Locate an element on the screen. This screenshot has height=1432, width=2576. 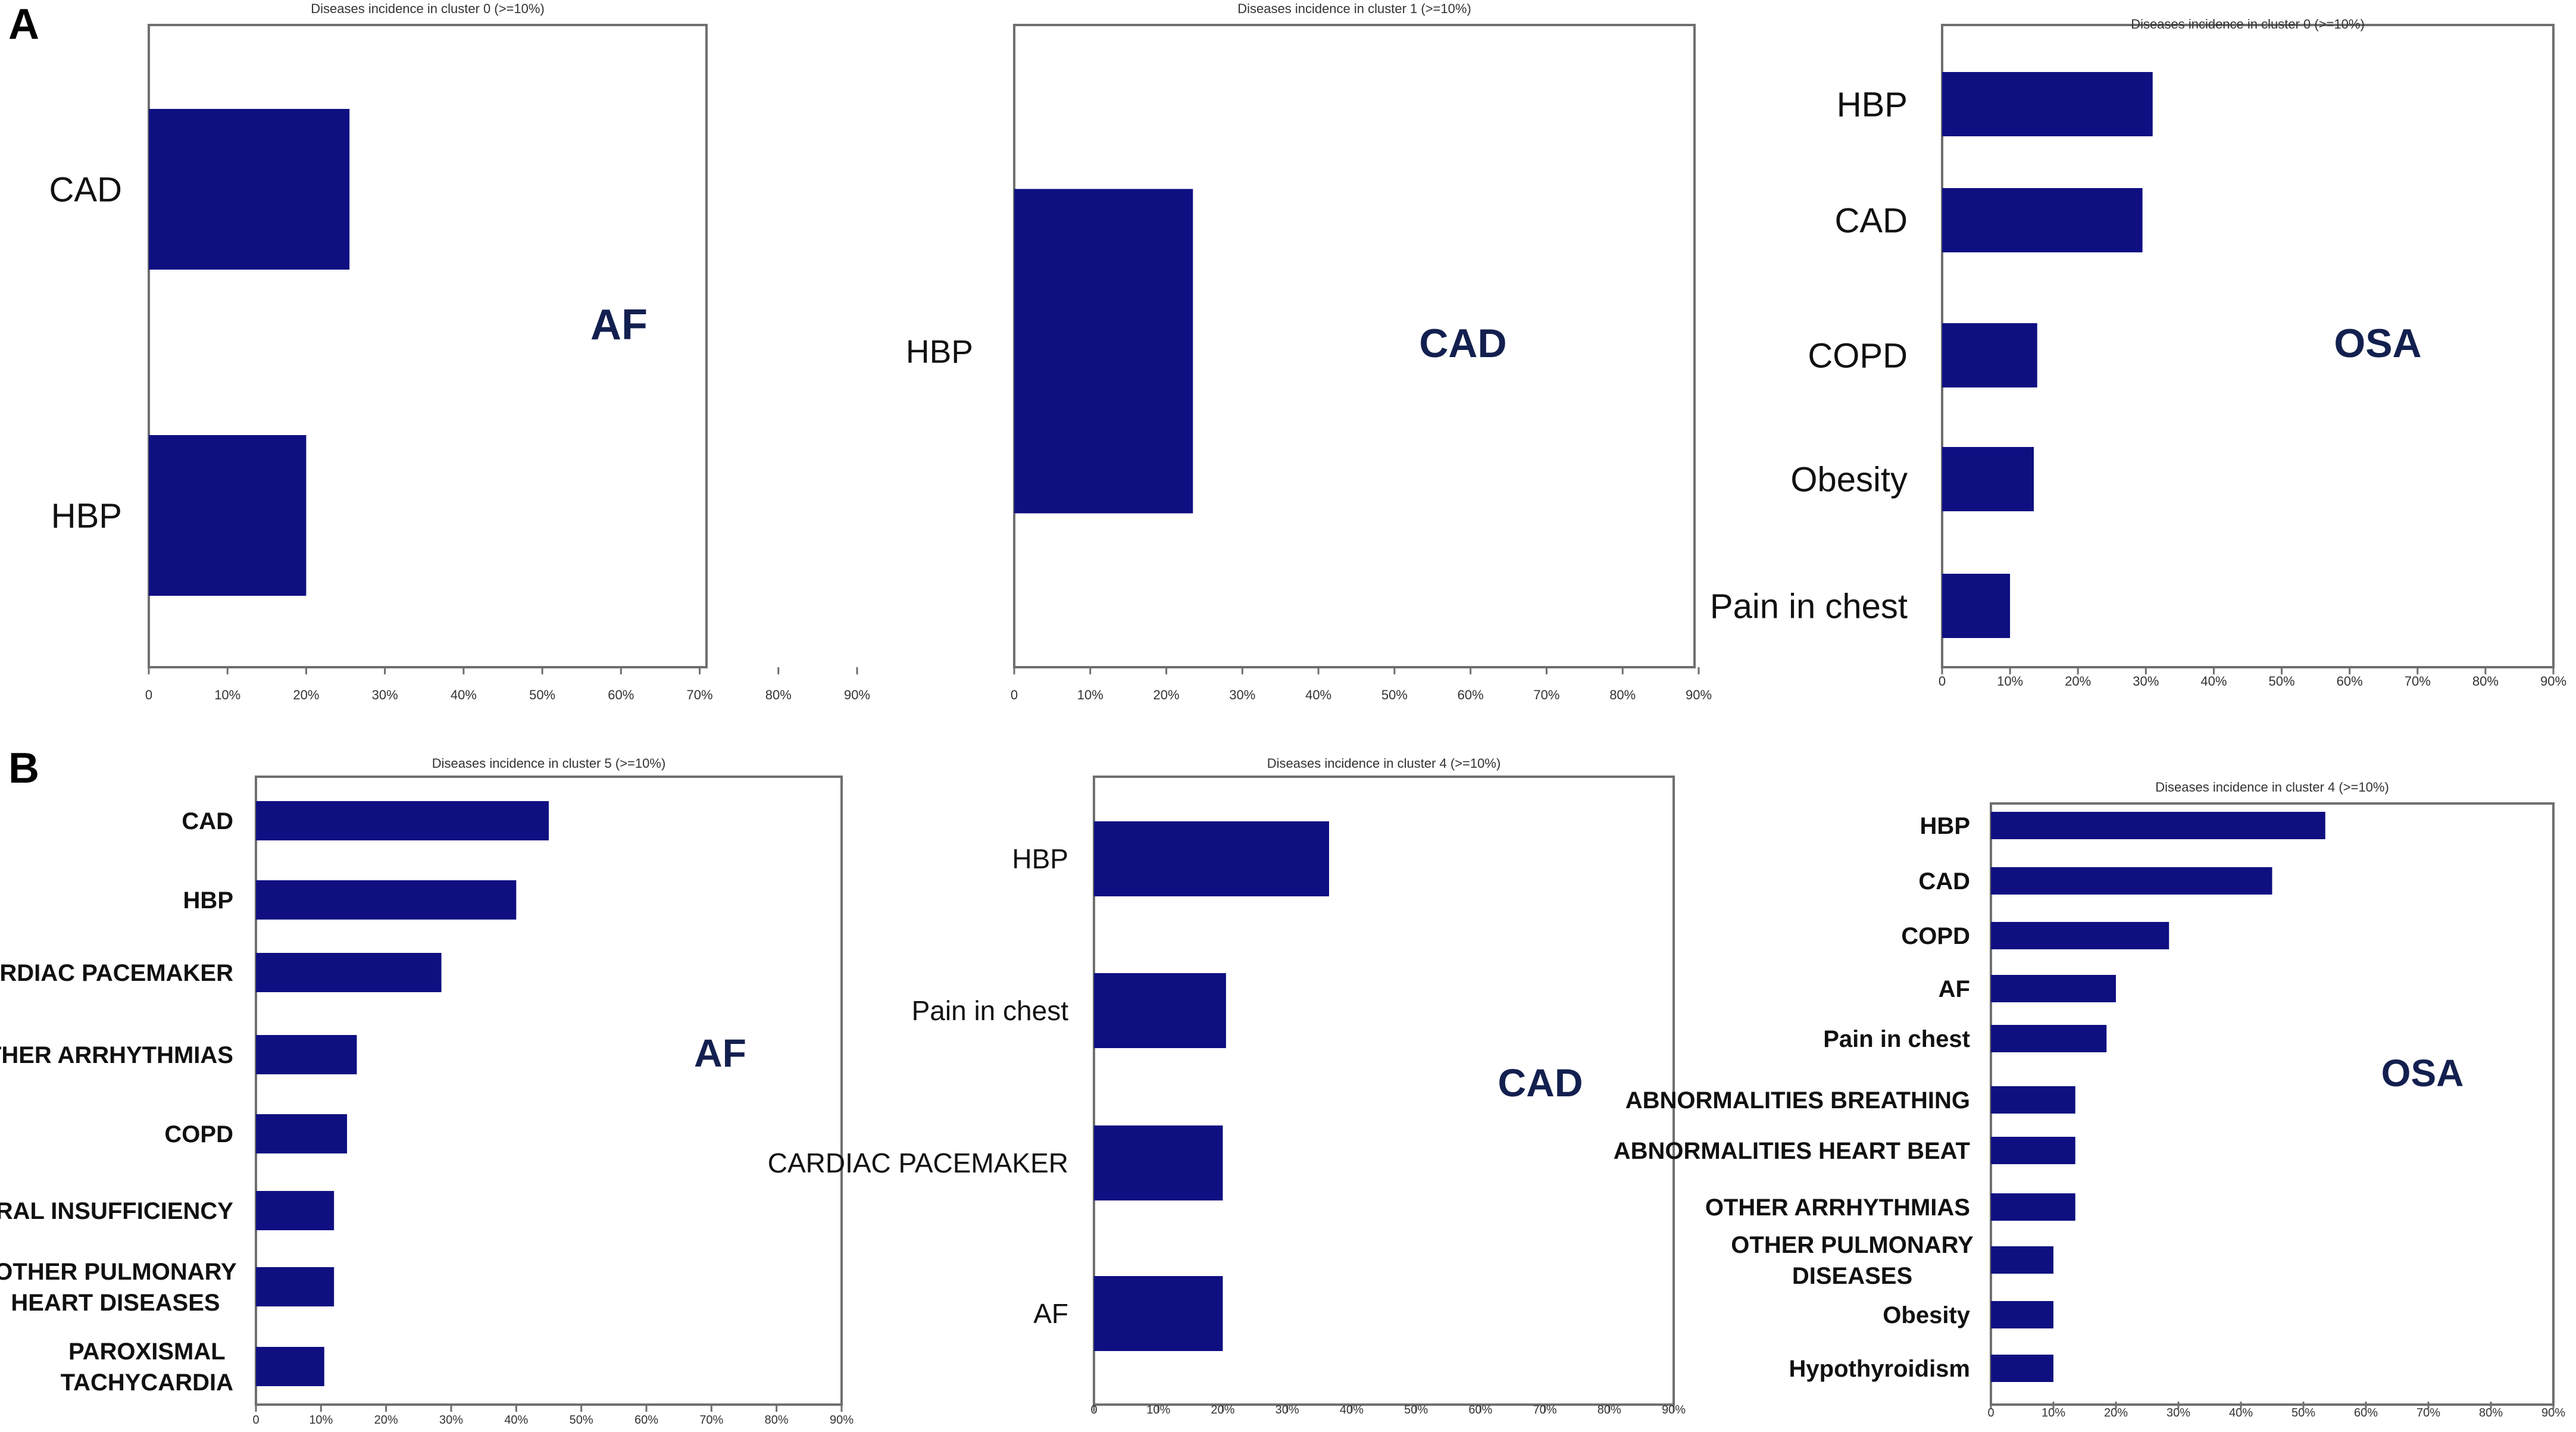
category-label: Obesity is located at coordinates (1849, 480).